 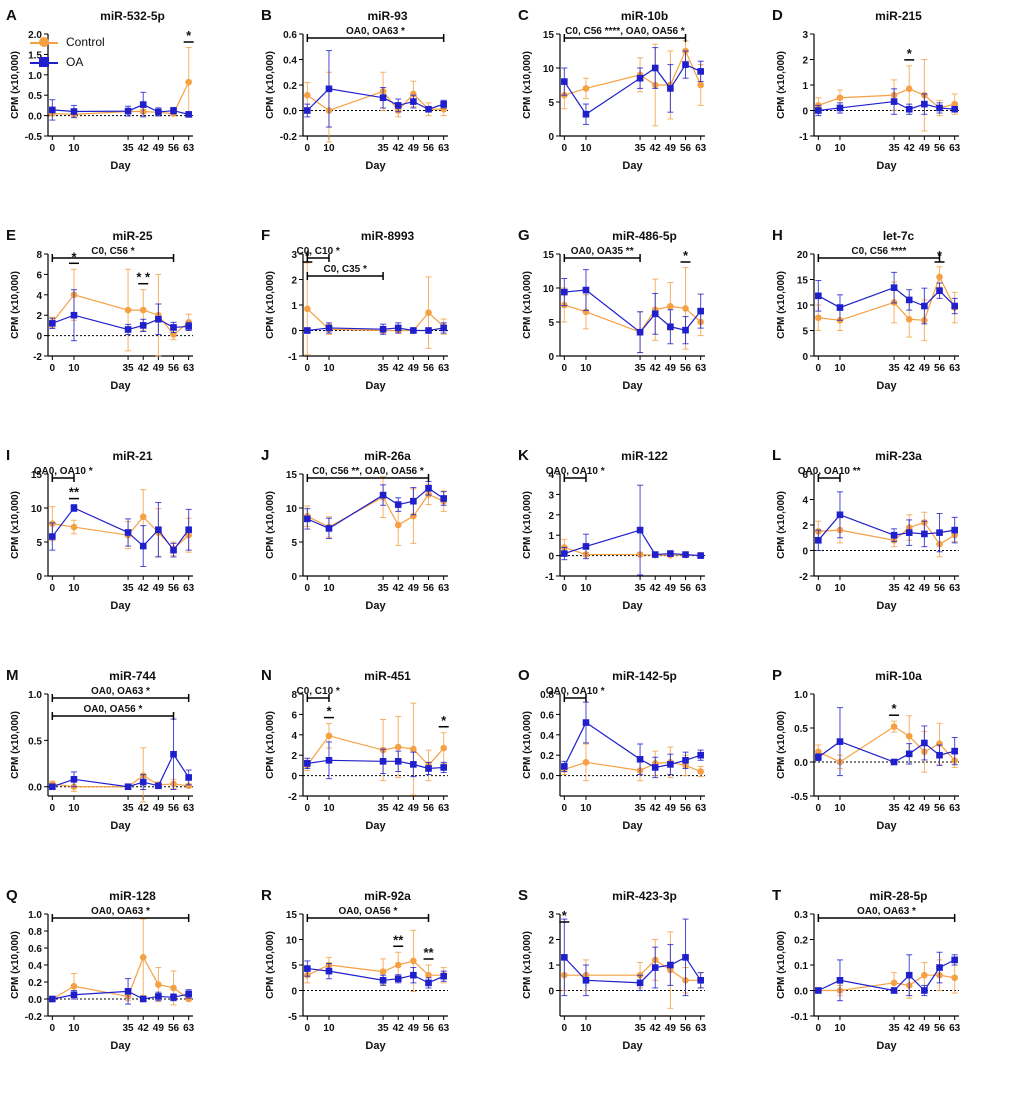 What do you see at coordinates (800, 1017) in the screenshot?
I see `y-tick-label: -0.1` at bounding box center [800, 1017].